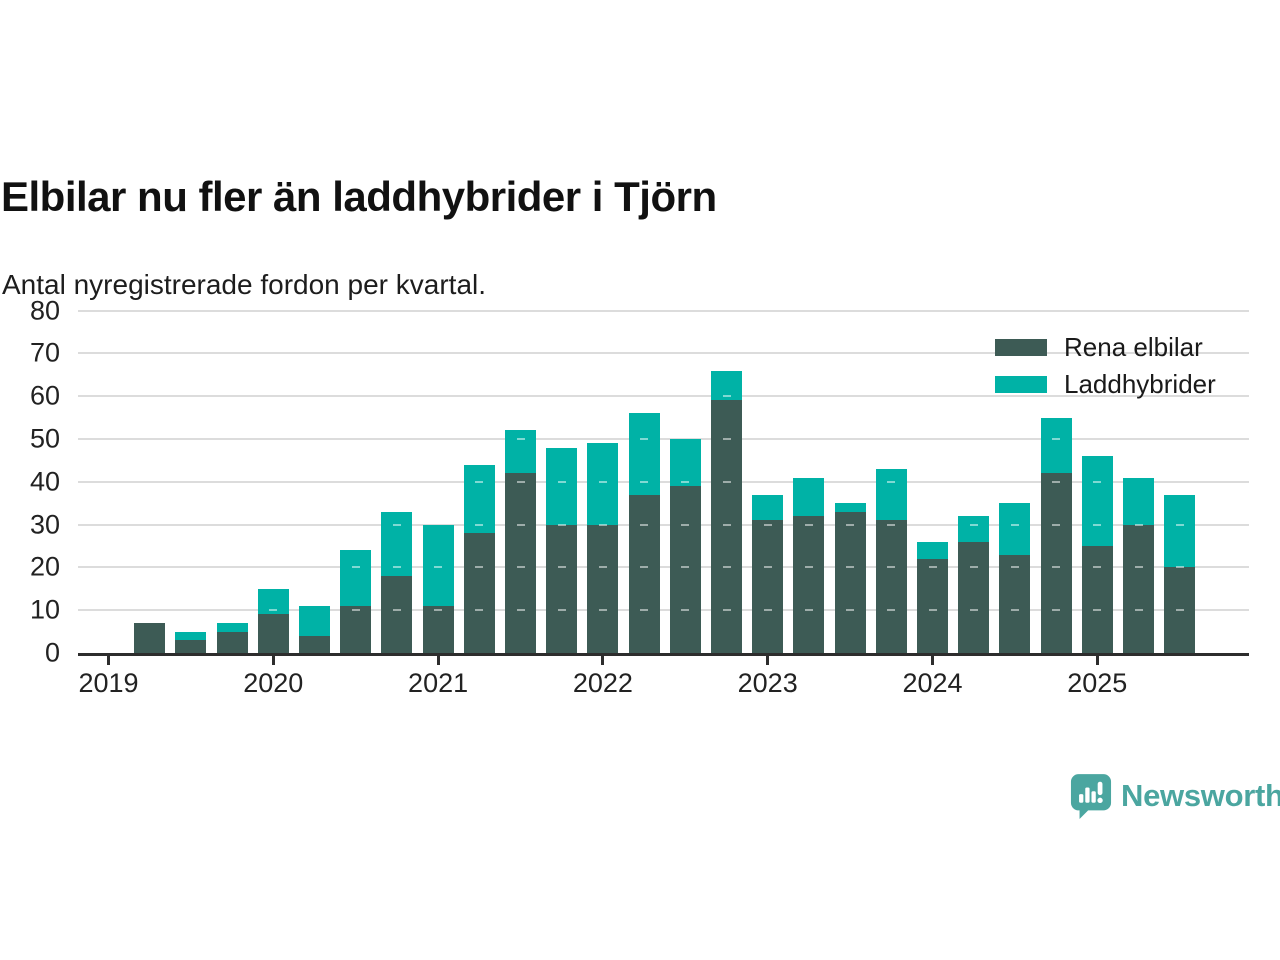  I want to click on y-axis-label: 20, so click(44, 566).